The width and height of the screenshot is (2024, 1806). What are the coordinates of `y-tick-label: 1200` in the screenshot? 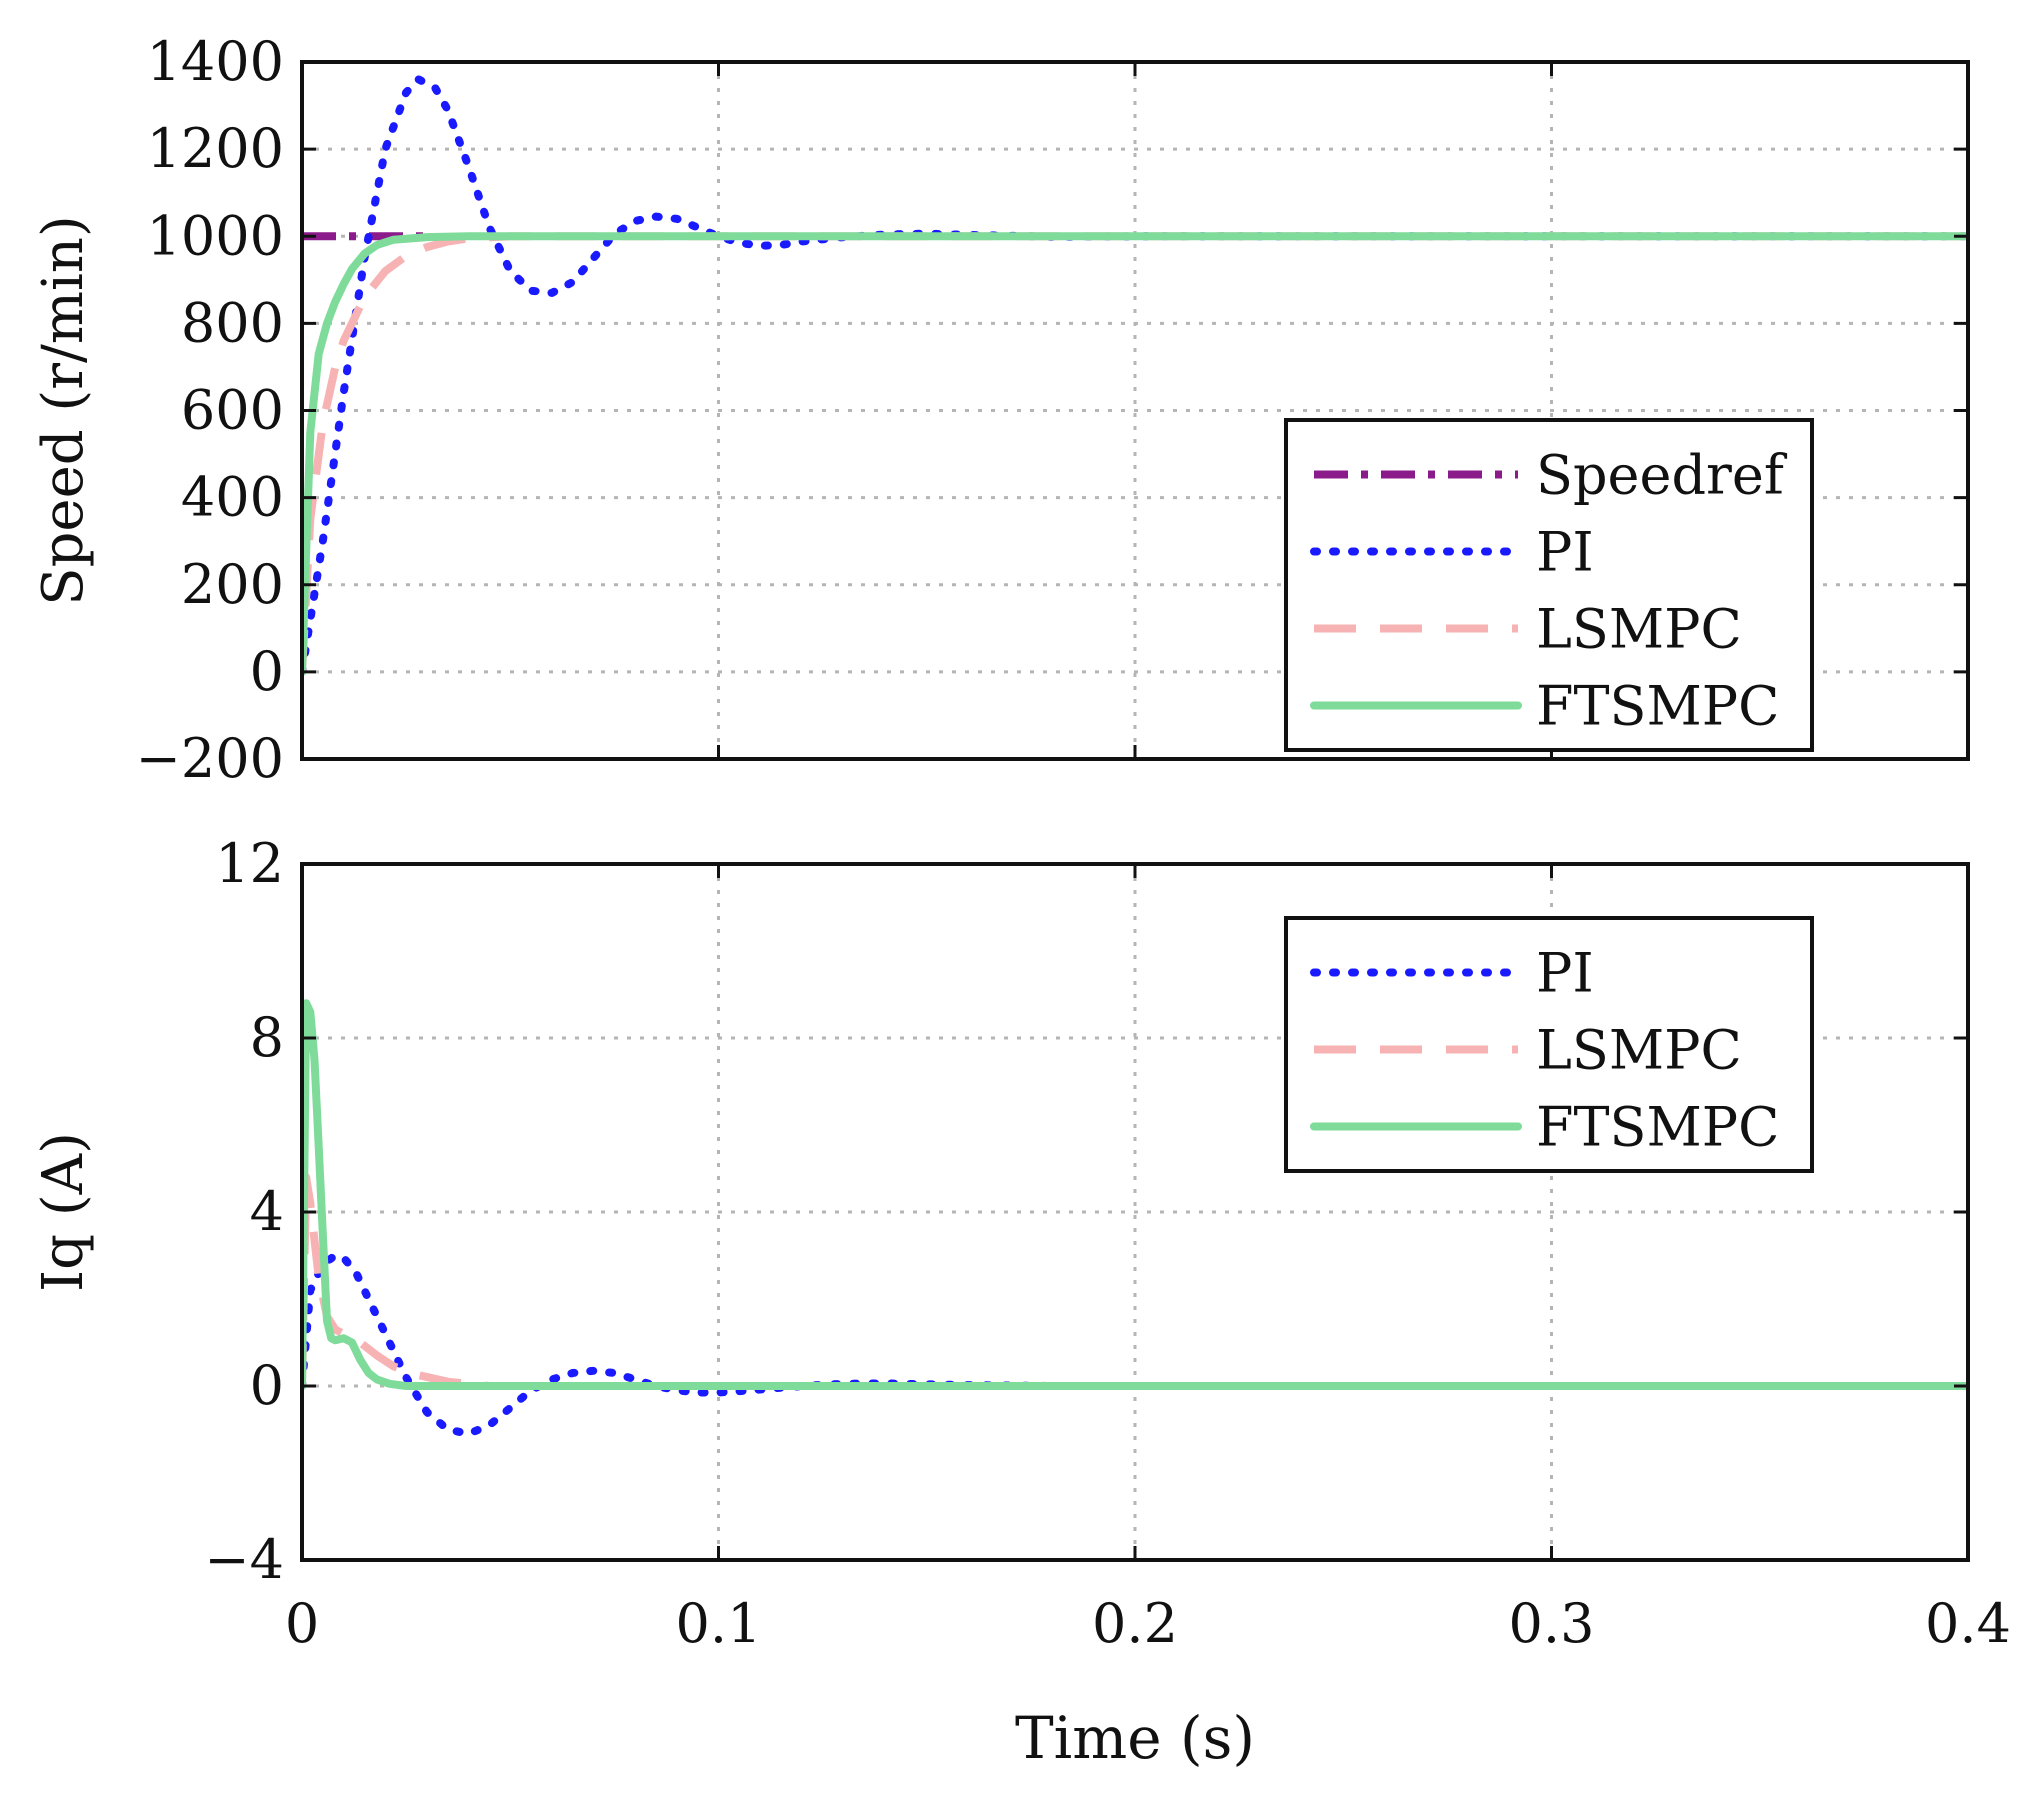 It's located at (215, 148).